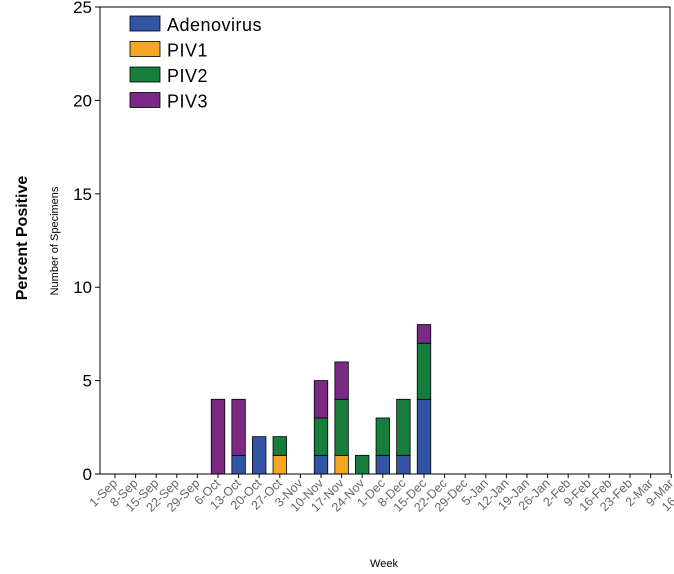 This screenshot has height=574, width=674. Describe the element at coordinates (279, 446) in the screenshot. I see `bar-segment-piv2-27-Oct` at that location.